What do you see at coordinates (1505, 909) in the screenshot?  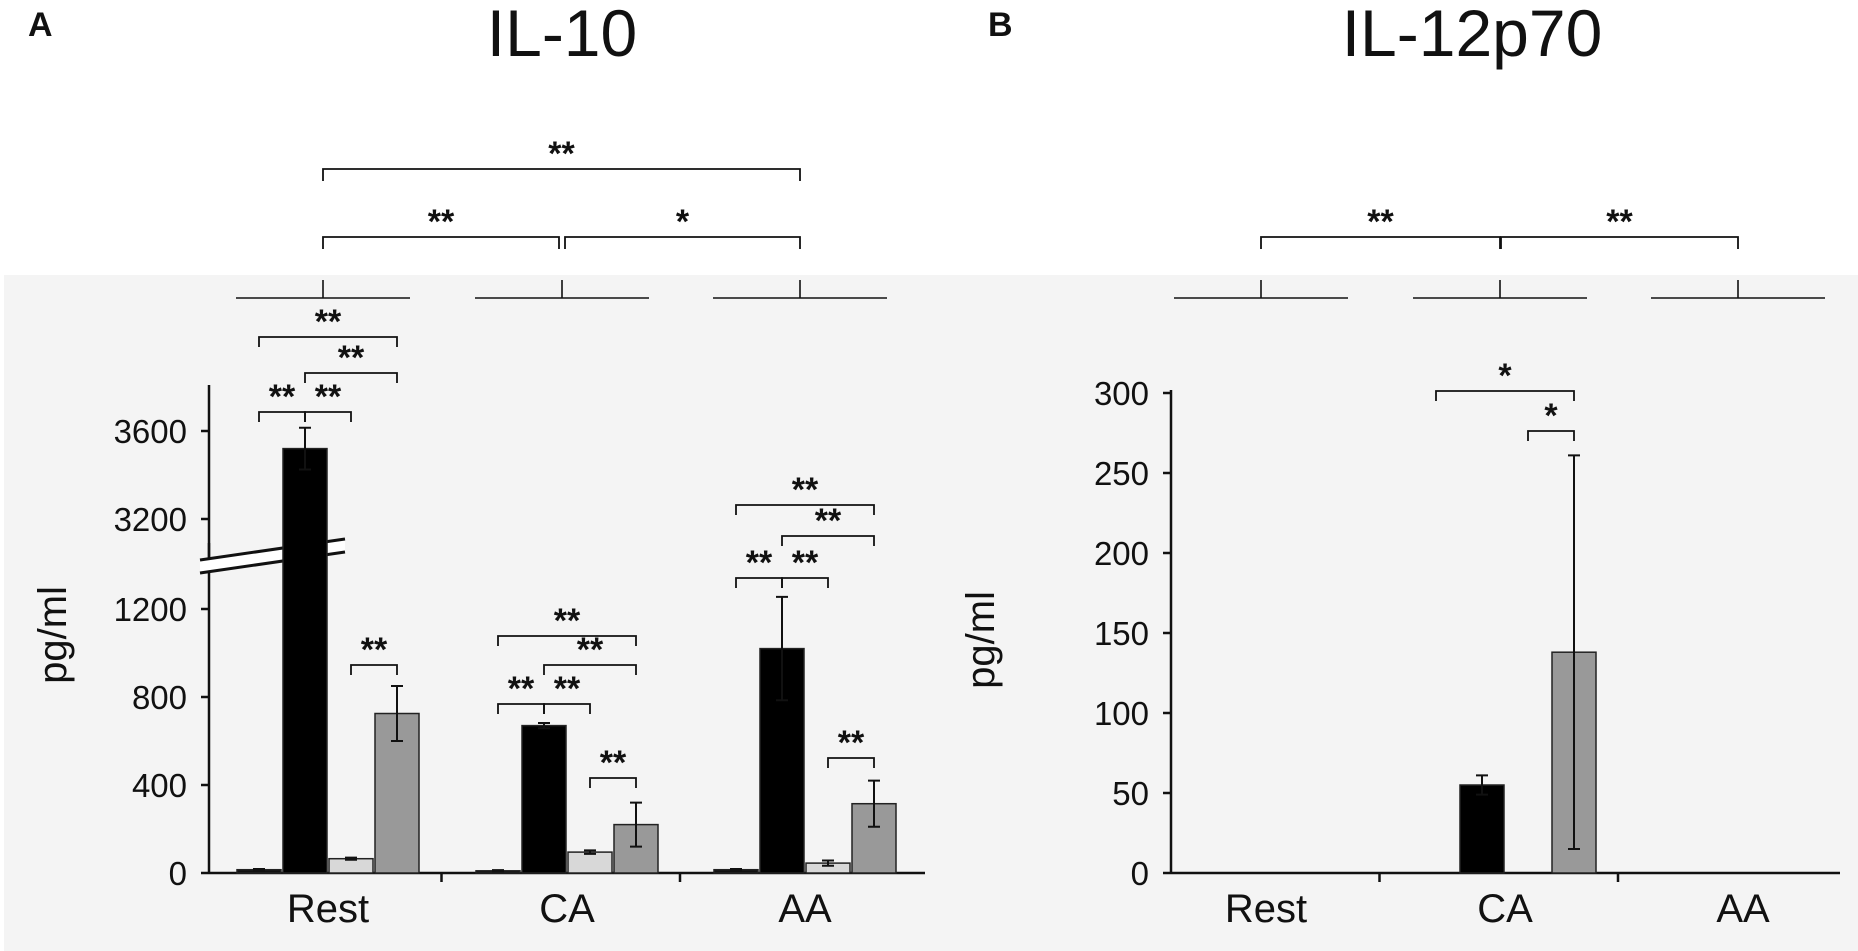 I see `x-category-label-b-1: CA` at bounding box center [1505, 909].